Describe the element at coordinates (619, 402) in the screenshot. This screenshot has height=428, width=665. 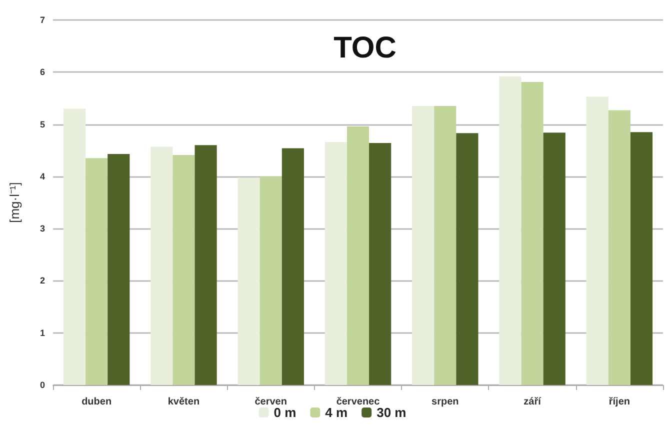
I see `x-tick-label: říjen` at that location.